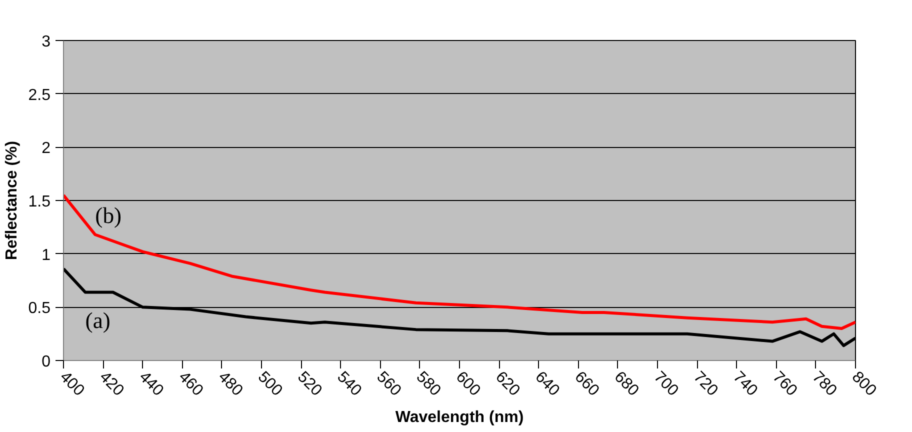  What do you see at coordinates (784, 384) in the screenshot?
I see `x-tick-label: 760` at bounding box center [784, 384].